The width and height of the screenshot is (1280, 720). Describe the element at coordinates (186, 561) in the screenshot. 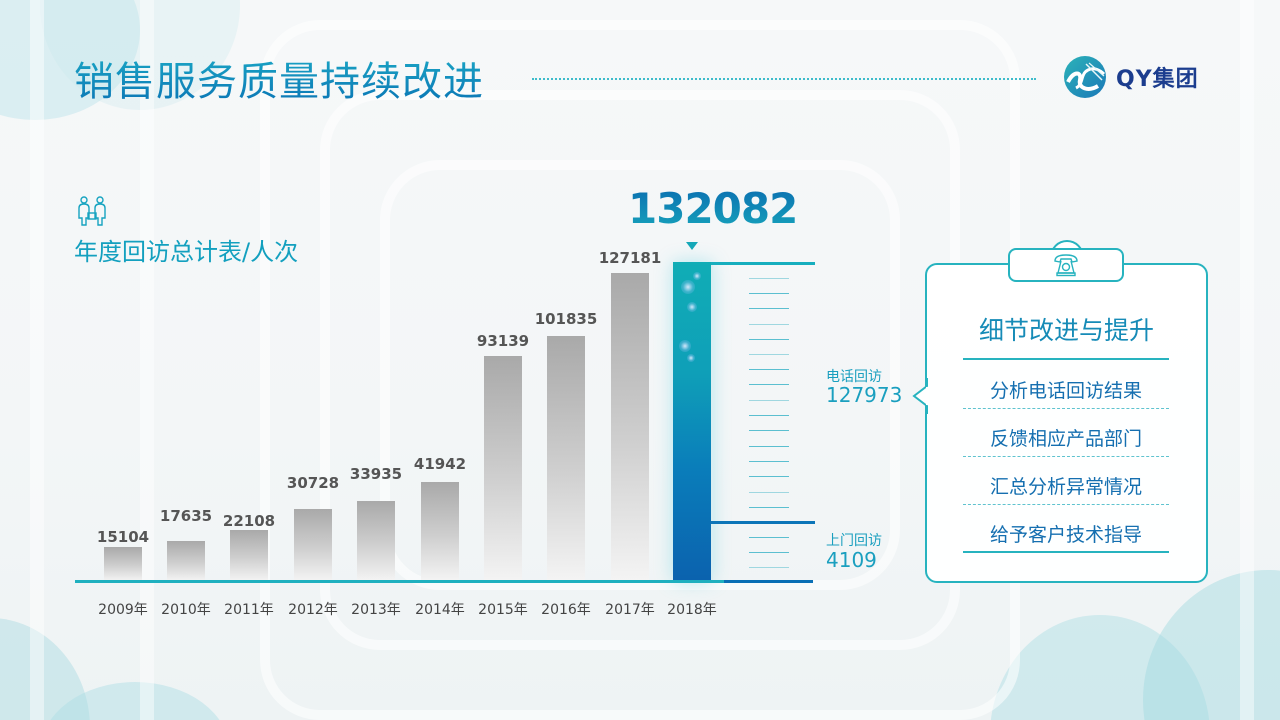

I see `bar-2010` at that location.